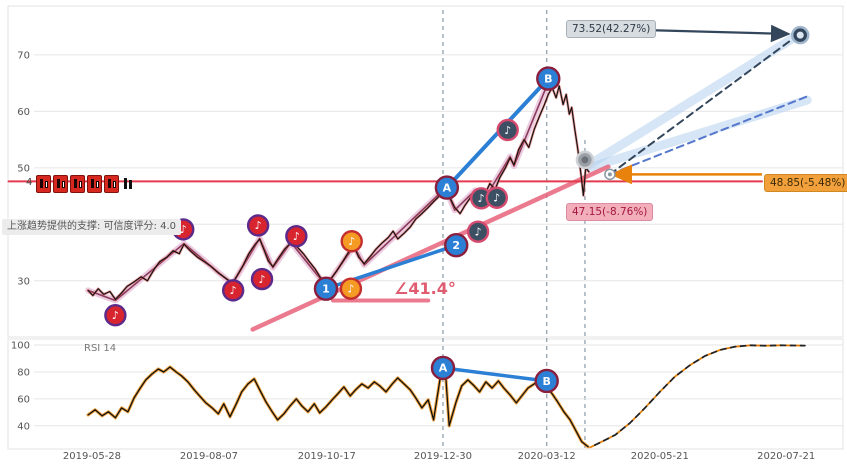 This screenshot has height=471, width=847. I want to click on rsi-indicator-title: RSI 14, so click(100, 348).